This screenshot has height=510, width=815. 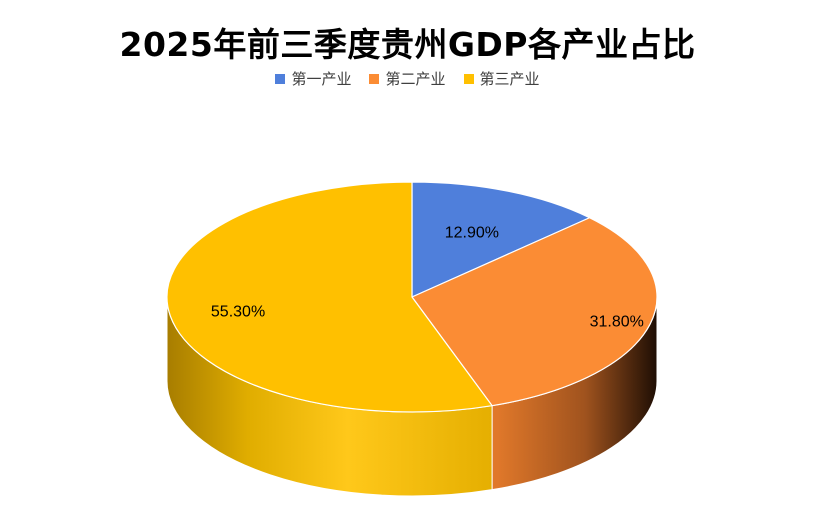 I want to click on legend-swatch-primary, so click(x=280, y=78).